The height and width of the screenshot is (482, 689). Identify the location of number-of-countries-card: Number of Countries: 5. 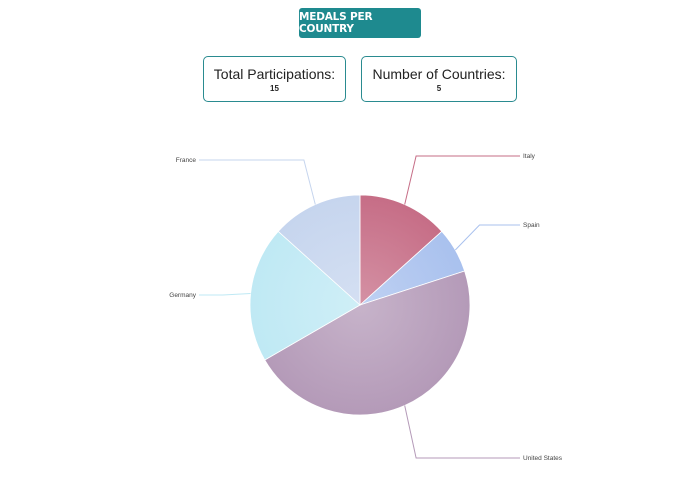
(439, 79).